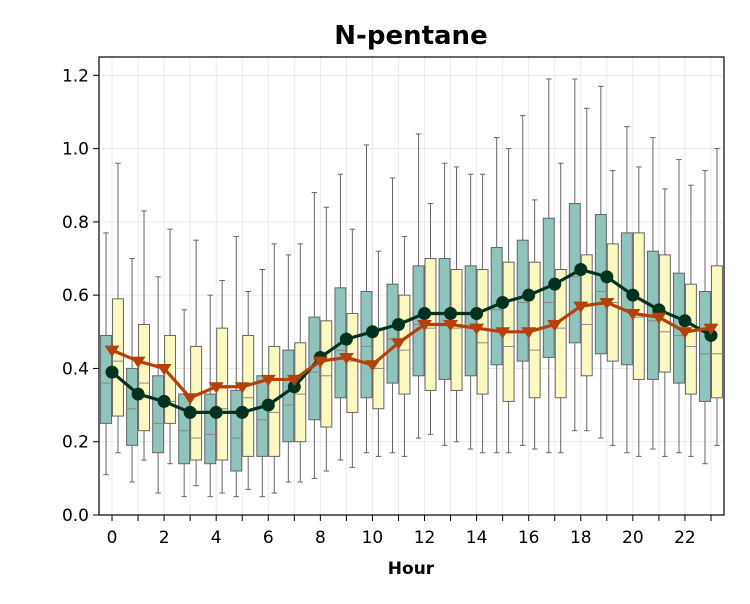  What do you see at coordinates (477, 538) in the screenshot?
I see `x-tick-label: 14` at bounding box center [477, 538].